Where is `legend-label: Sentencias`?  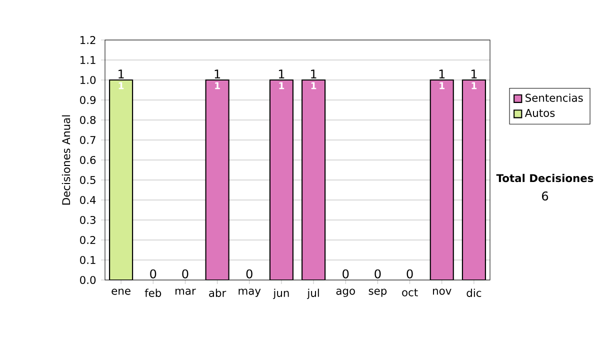 legend-label: Sentencias is located at coordinates (554, 98).